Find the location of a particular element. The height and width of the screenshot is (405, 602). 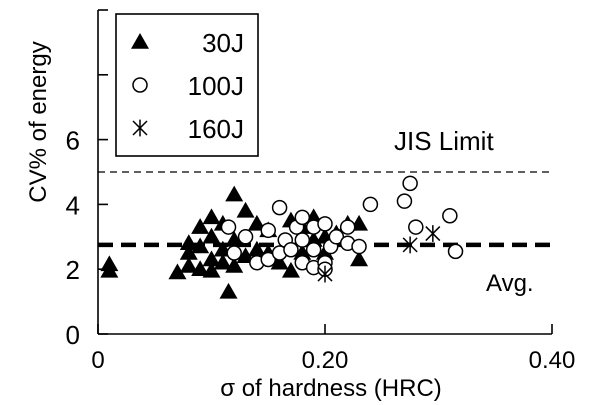

y-tick-label: 6 is located at coordinates (73, 141).